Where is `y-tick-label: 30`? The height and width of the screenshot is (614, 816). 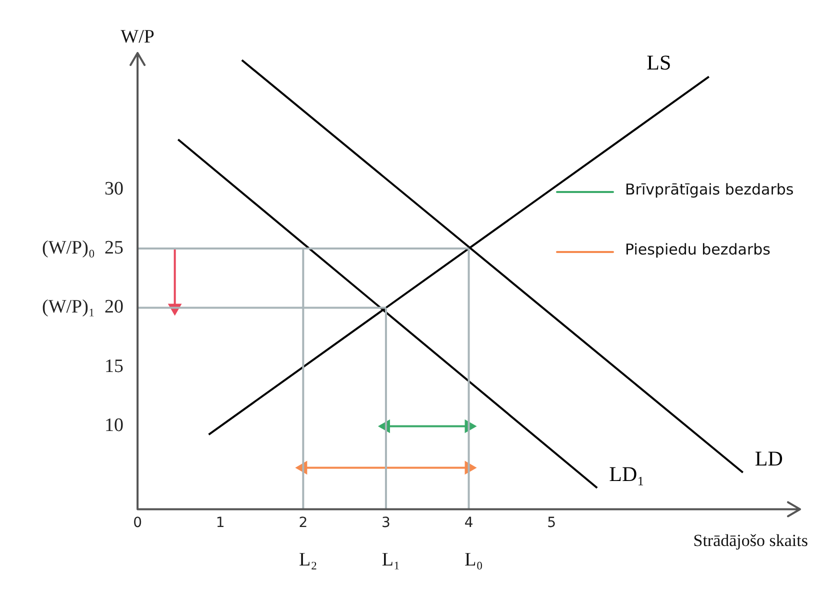 y-tick-label: 30 is located at coordinates (114, 189).